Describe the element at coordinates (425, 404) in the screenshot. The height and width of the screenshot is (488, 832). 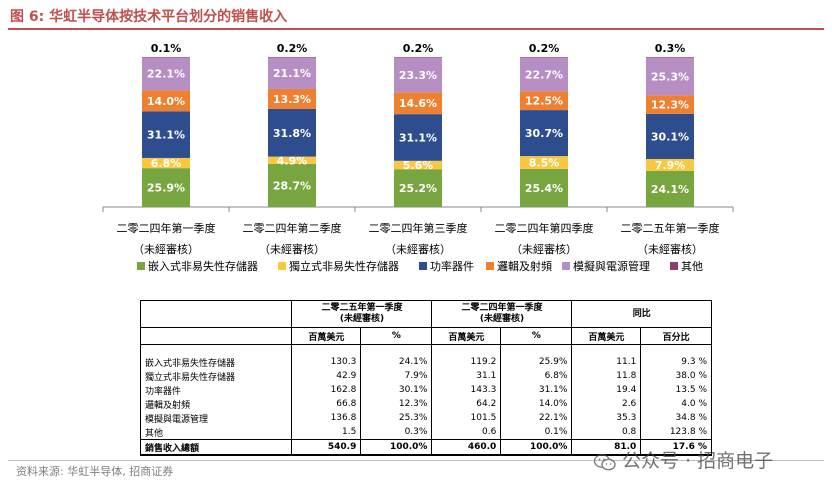
I see `table-row: 邏輯及射頻 66.8 12.3% 64.2 14.0% 2.6 4.0 %` at that location.